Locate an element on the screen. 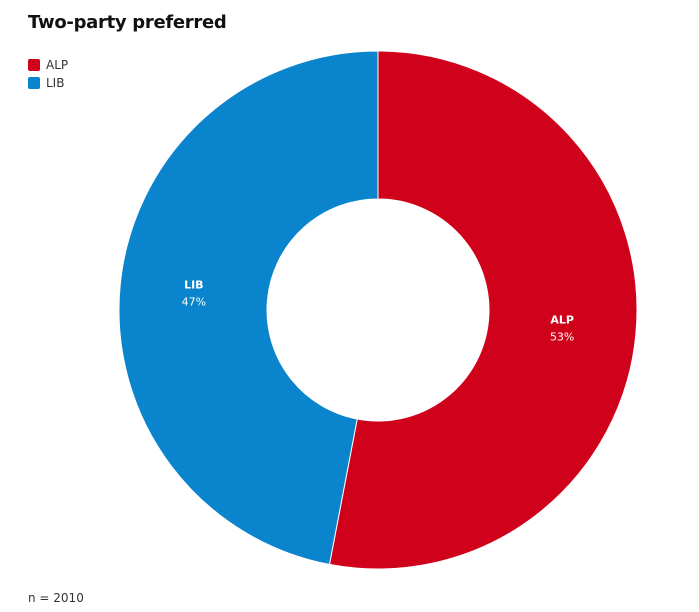 This screenshot has width=699, height=612. slice-value-alp: 53% is located at coordinates (562, 336).